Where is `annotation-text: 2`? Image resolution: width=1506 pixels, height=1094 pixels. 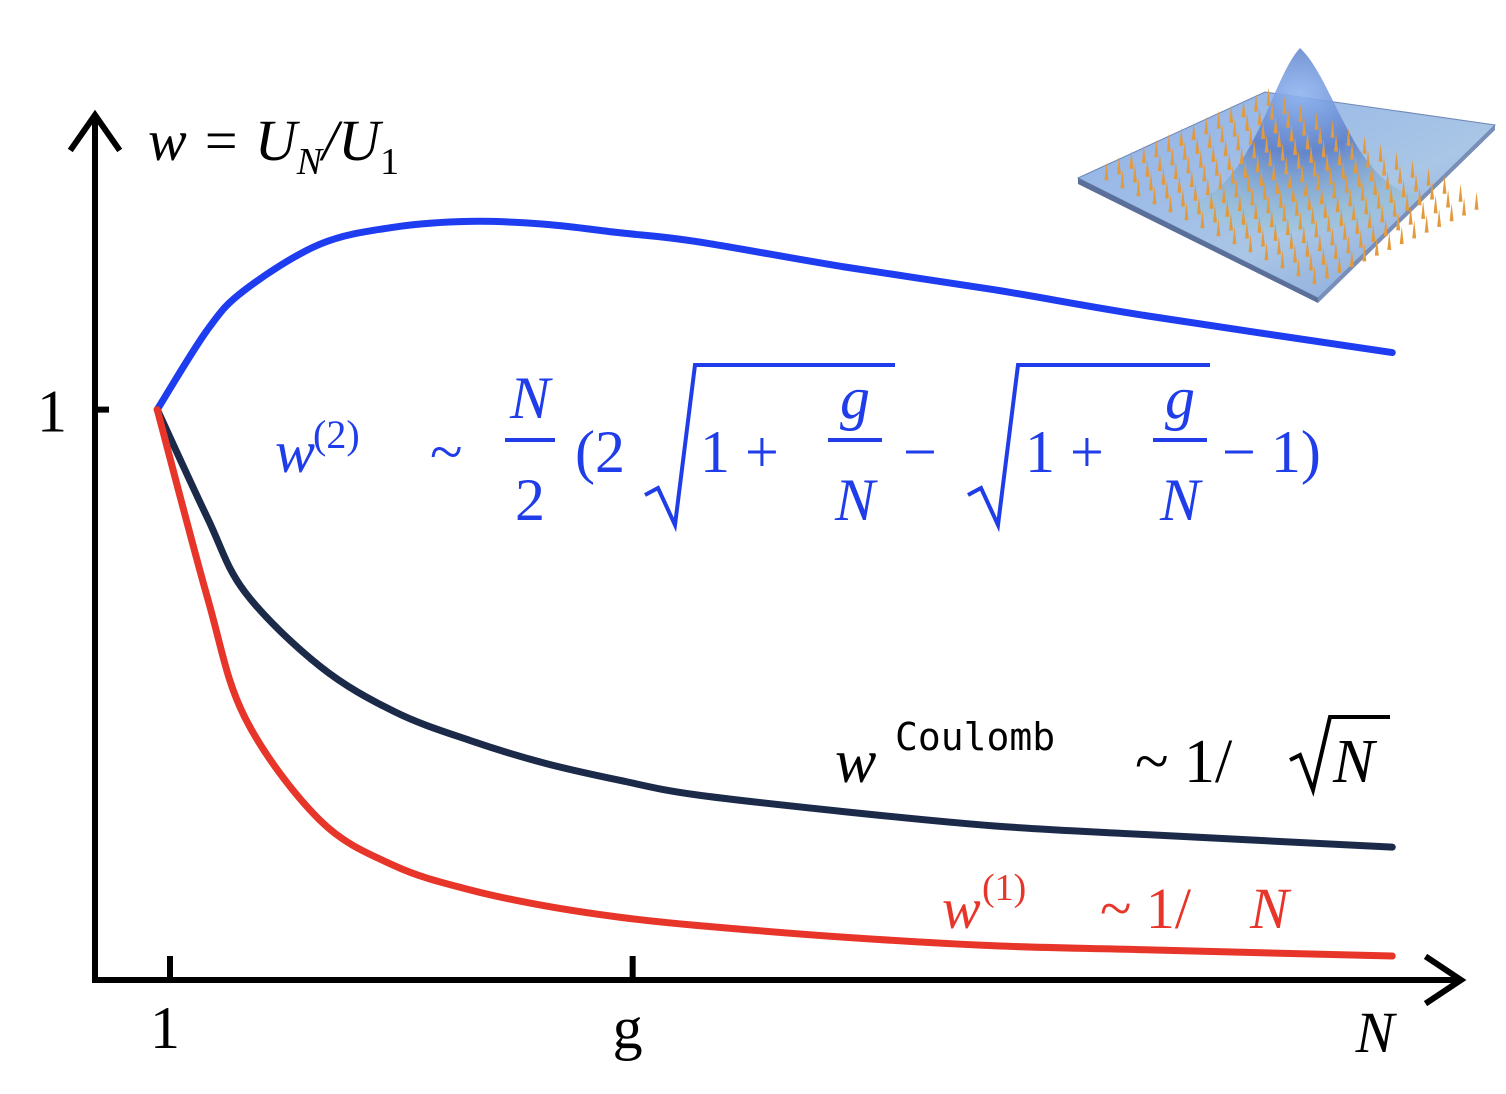
annotation-text: 2 is located at coordinates (530, 500).